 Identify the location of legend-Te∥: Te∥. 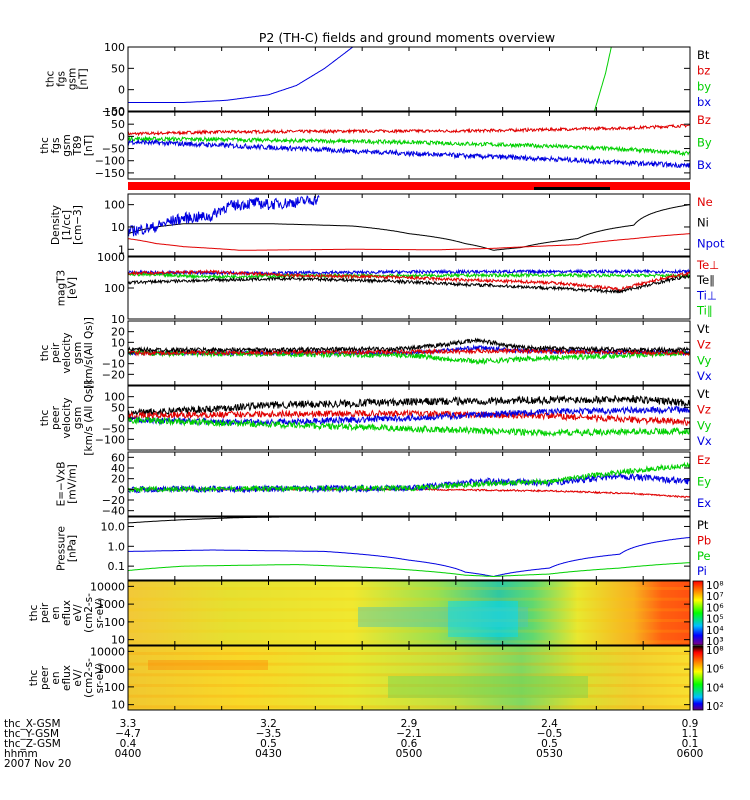
(705, 280).